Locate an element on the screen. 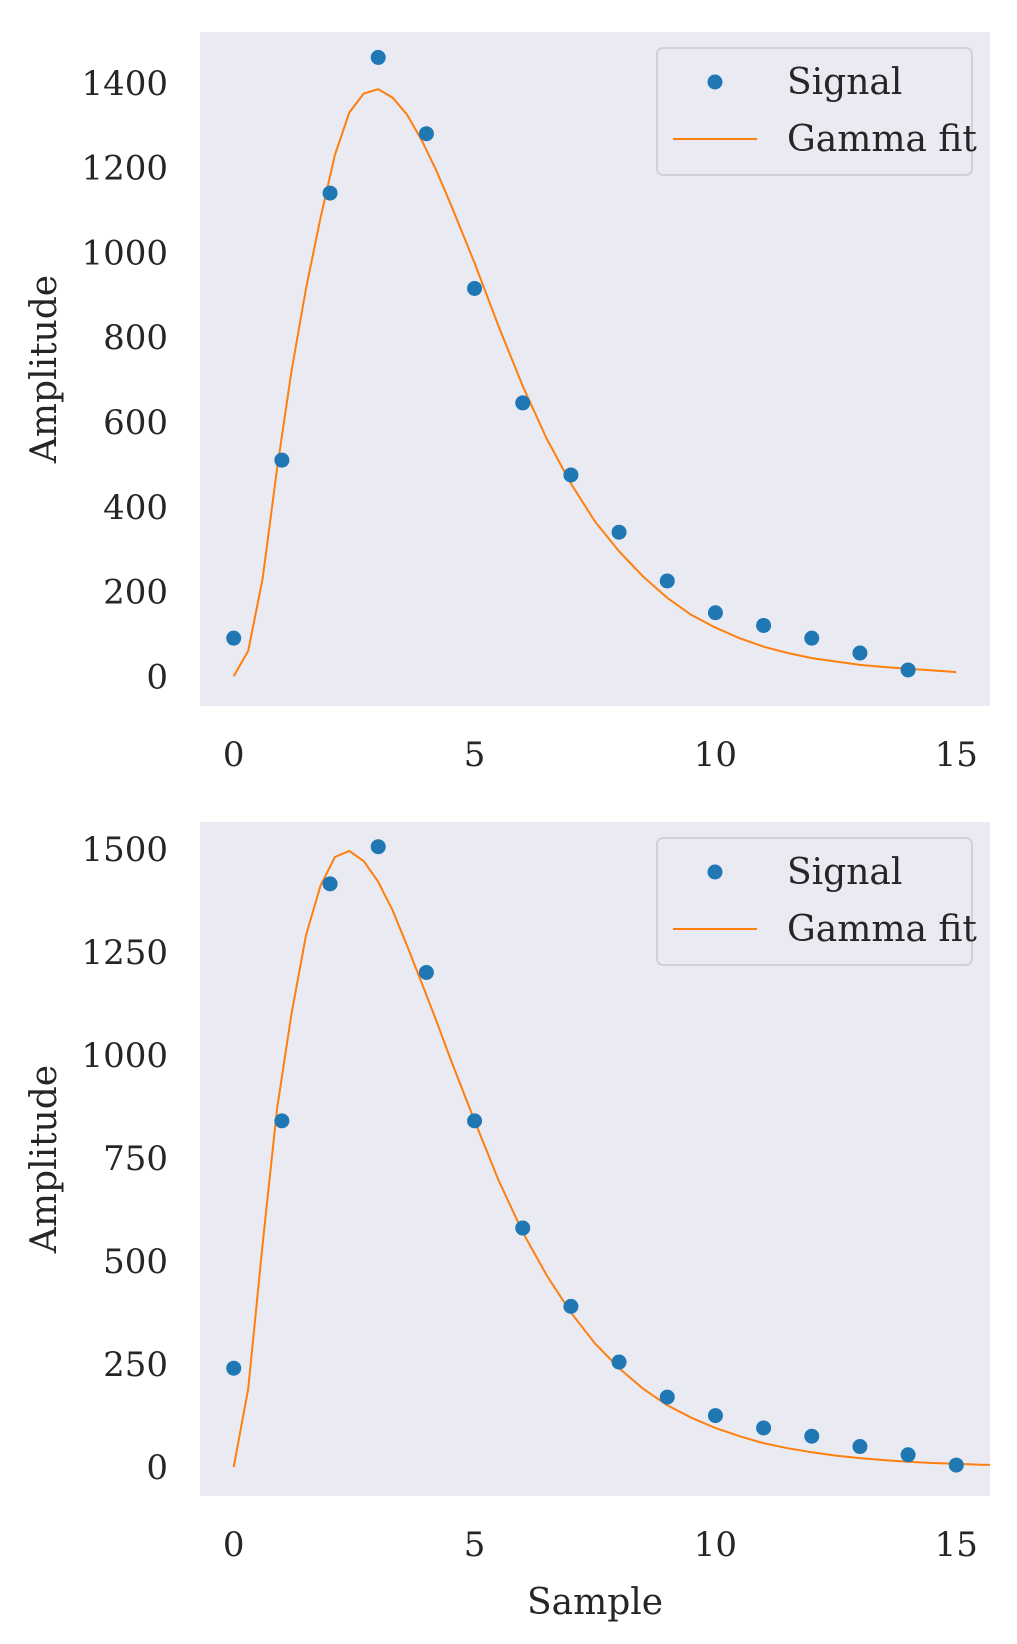 The image size is (1017, 1644). y-tick-label: 200 is located at coordinates (135, 593).